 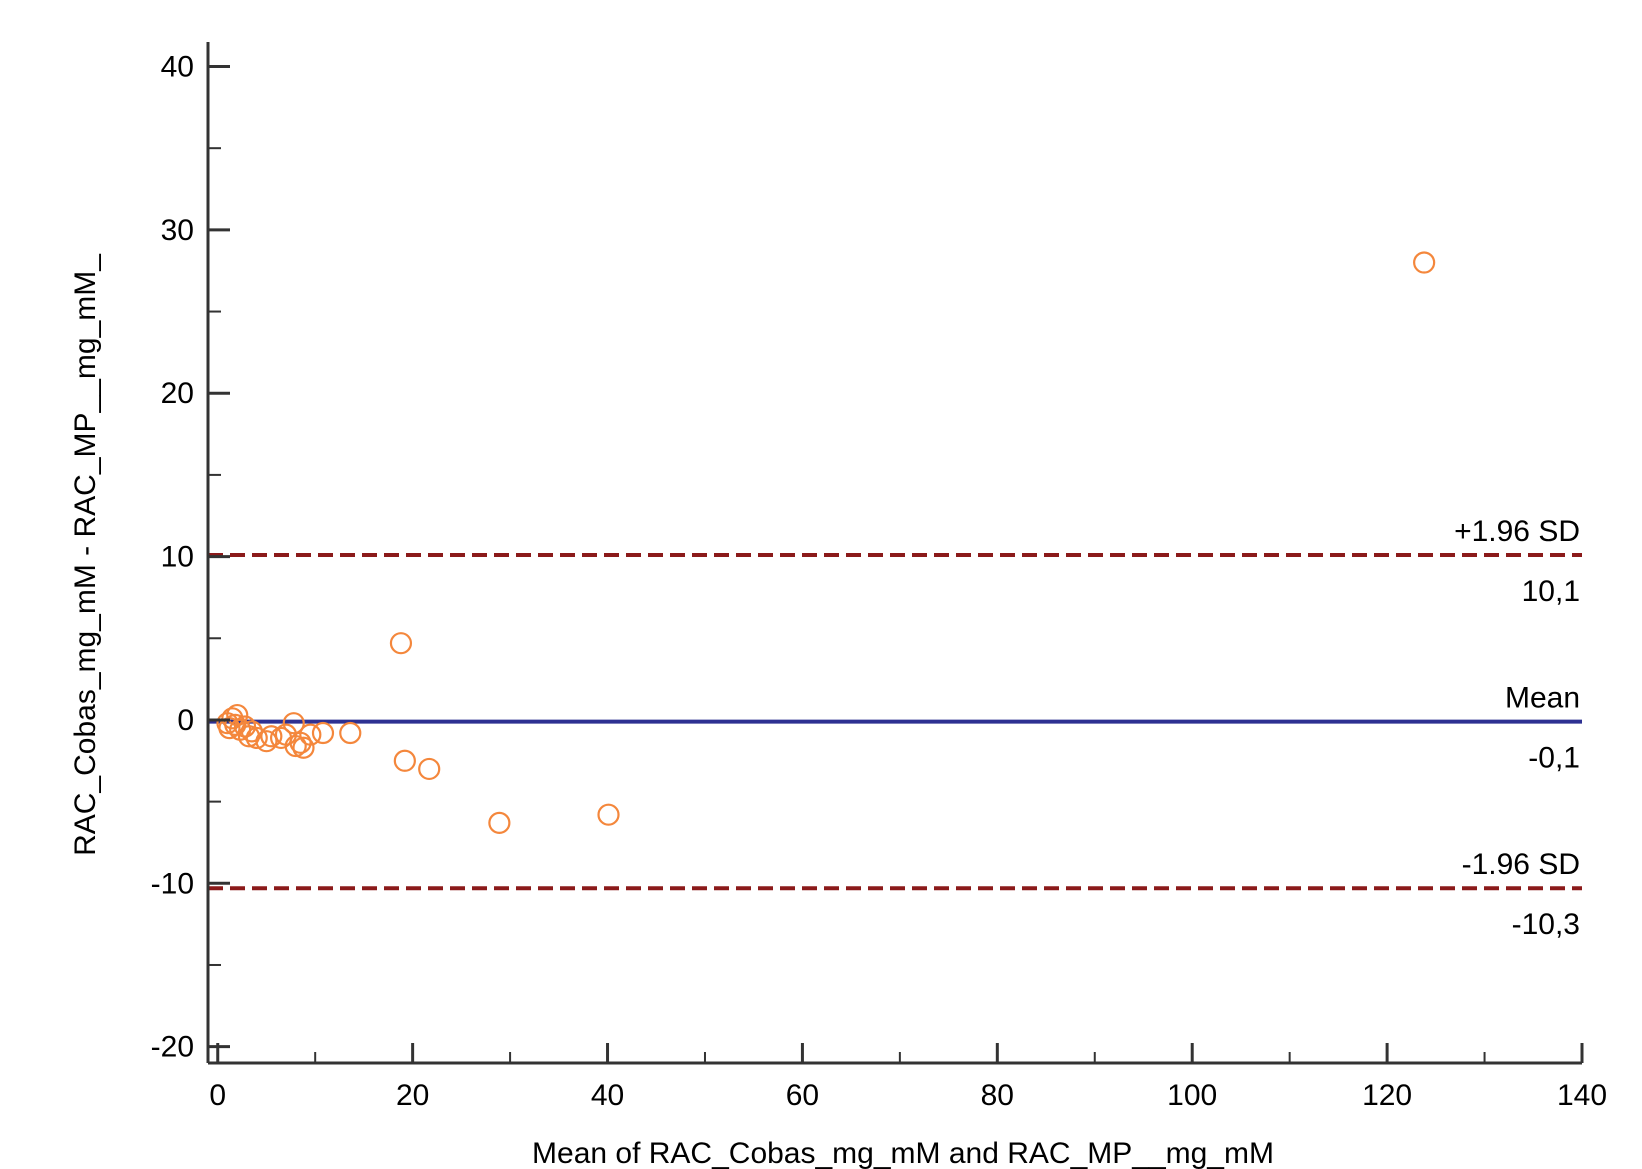 What do you see at coordinates (177, 557) in the screenshot?
I see `y-tick-label: 10` at bounding box center [177, 557].